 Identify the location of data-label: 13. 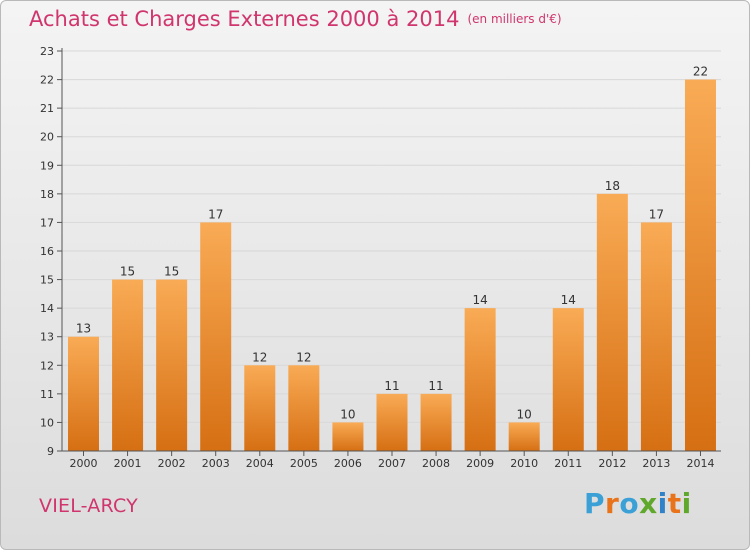
(83, 329).